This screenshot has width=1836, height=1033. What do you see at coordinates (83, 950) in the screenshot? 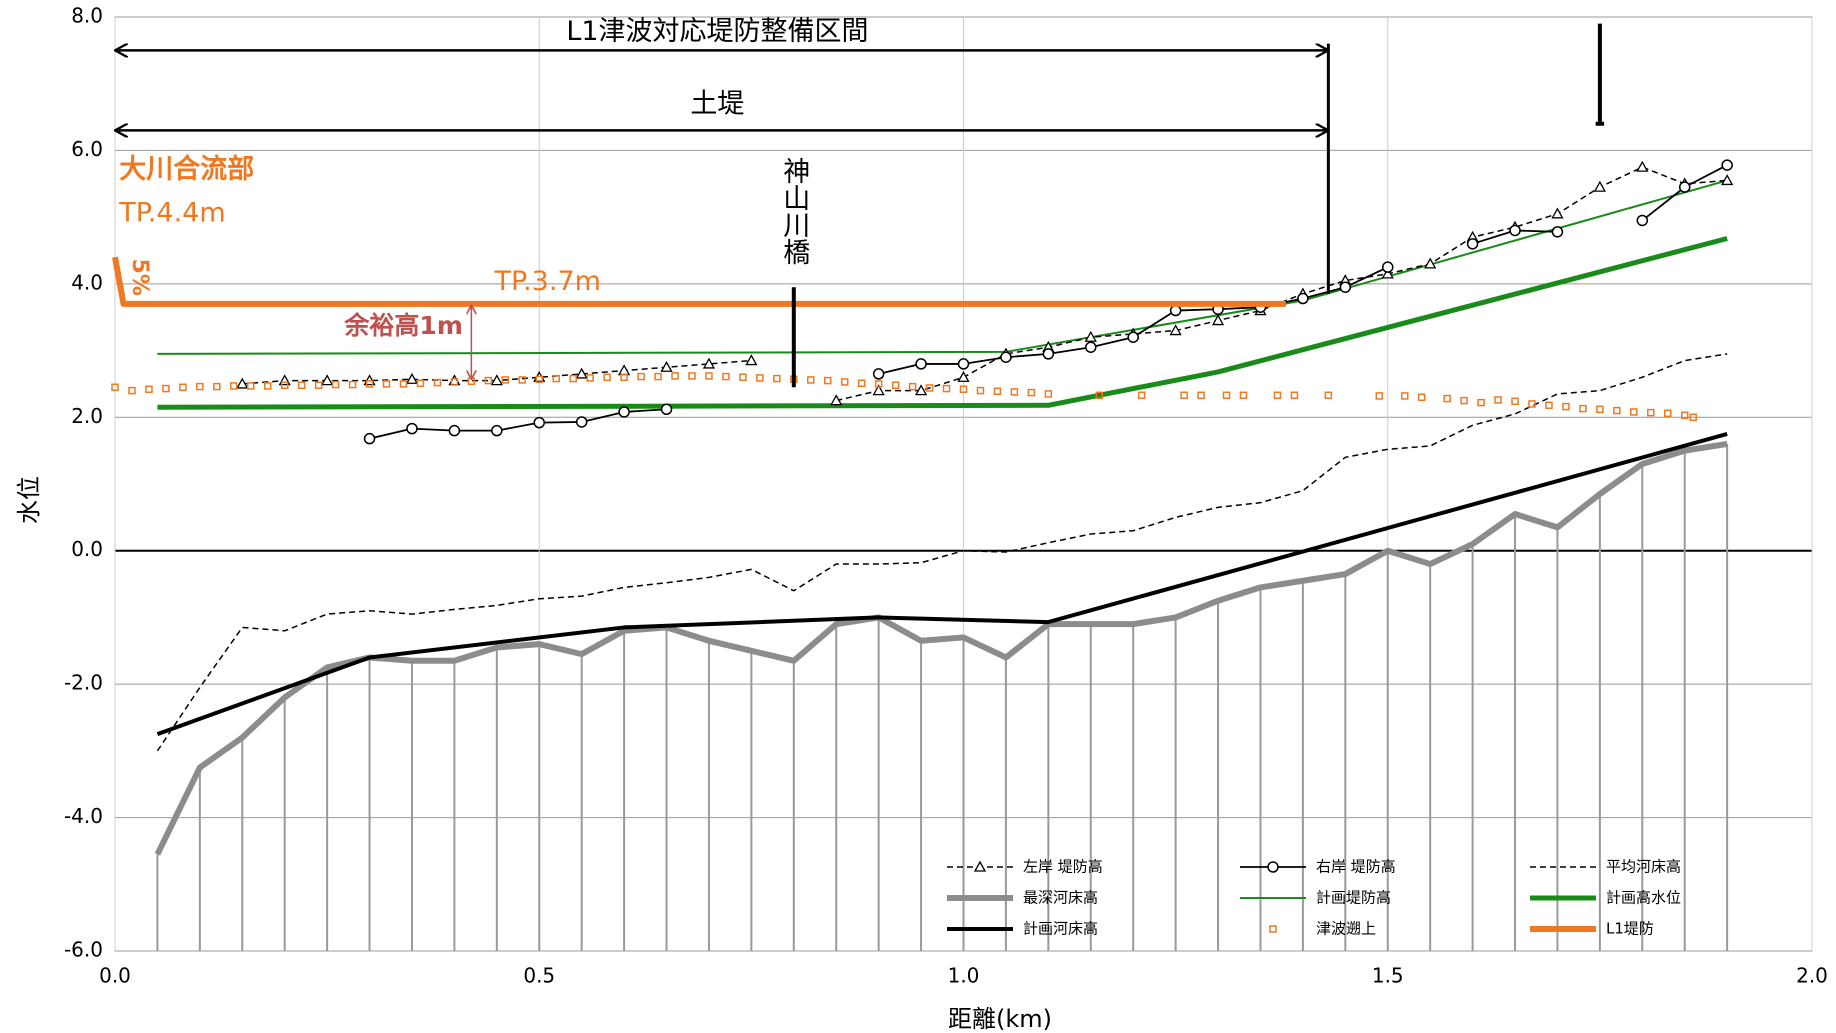
I see `y-tick-label: -6.0` at bounding box center [83, 950].